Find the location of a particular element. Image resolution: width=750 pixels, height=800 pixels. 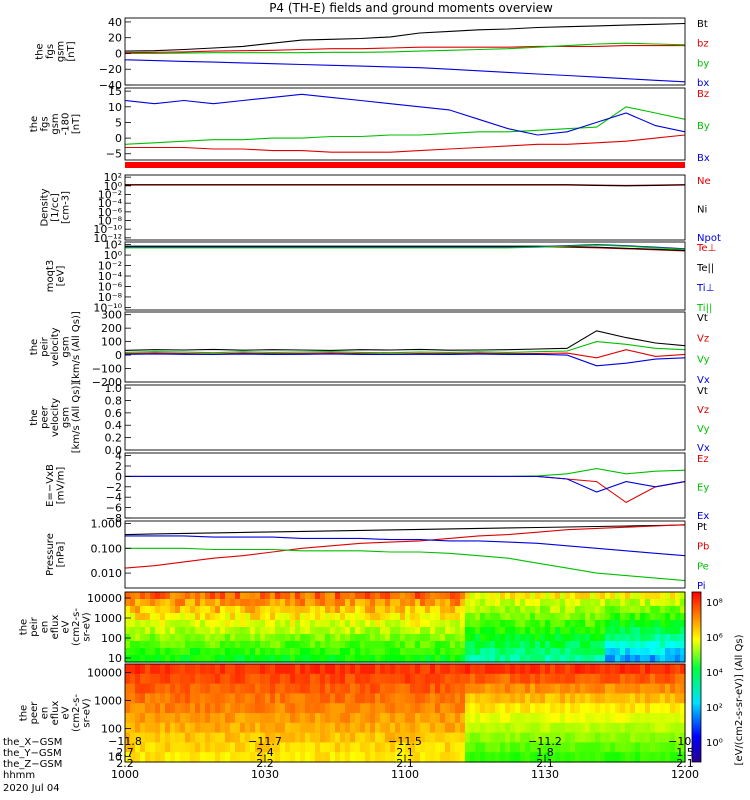

series-line-vel_i-Vy is located at coordinates (405, 347).